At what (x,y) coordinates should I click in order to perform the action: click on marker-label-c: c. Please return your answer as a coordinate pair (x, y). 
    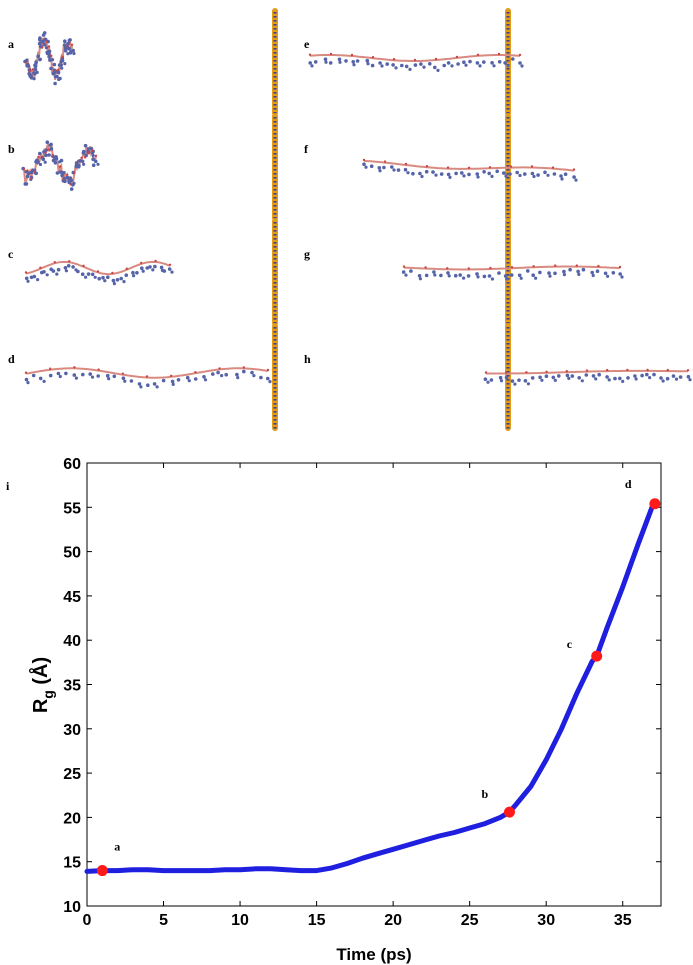
    Looking at the image, I should click on (570, 644).